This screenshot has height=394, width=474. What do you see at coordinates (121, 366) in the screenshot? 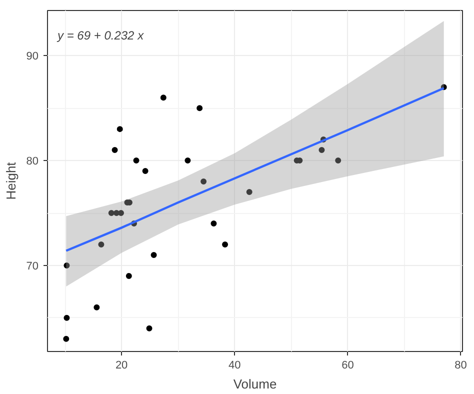
I see `x-tick-label: 20` at bounding box center [121, 366].